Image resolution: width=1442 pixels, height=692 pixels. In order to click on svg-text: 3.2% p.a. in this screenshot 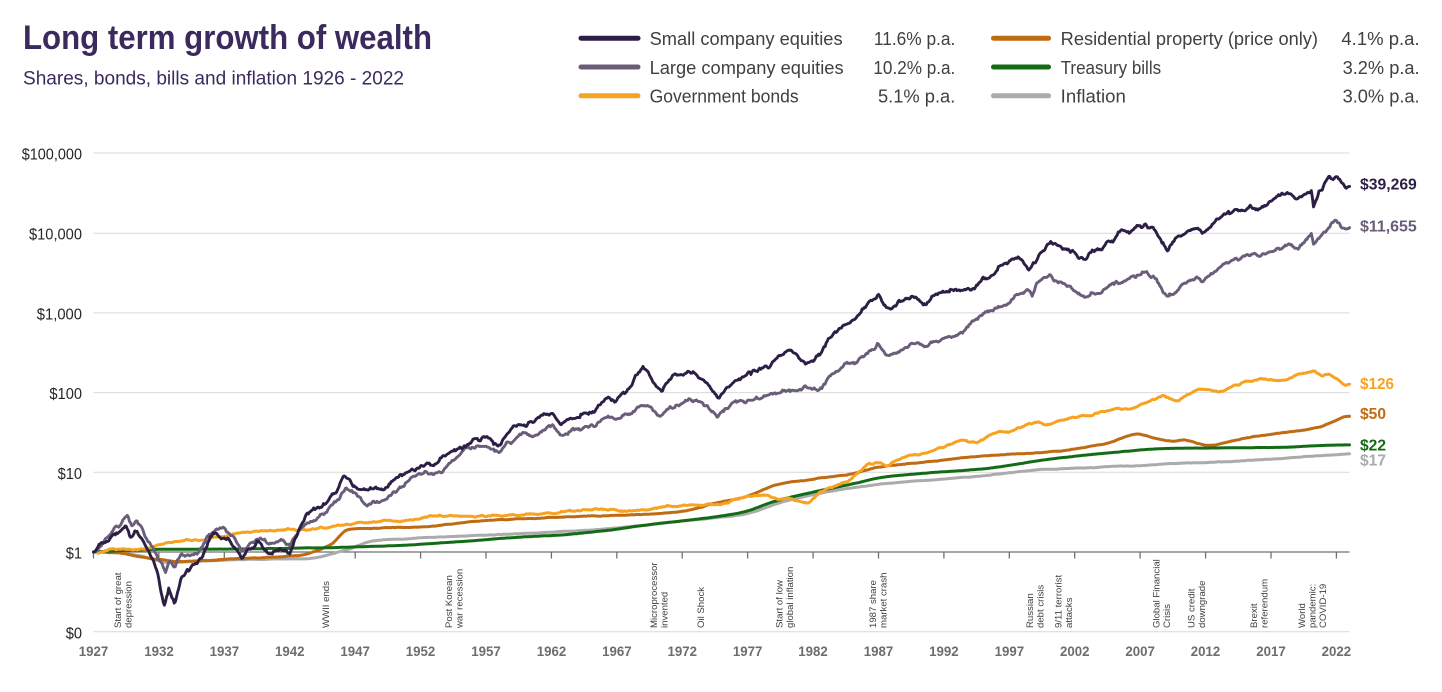, I will do `click(1381, 68)`.